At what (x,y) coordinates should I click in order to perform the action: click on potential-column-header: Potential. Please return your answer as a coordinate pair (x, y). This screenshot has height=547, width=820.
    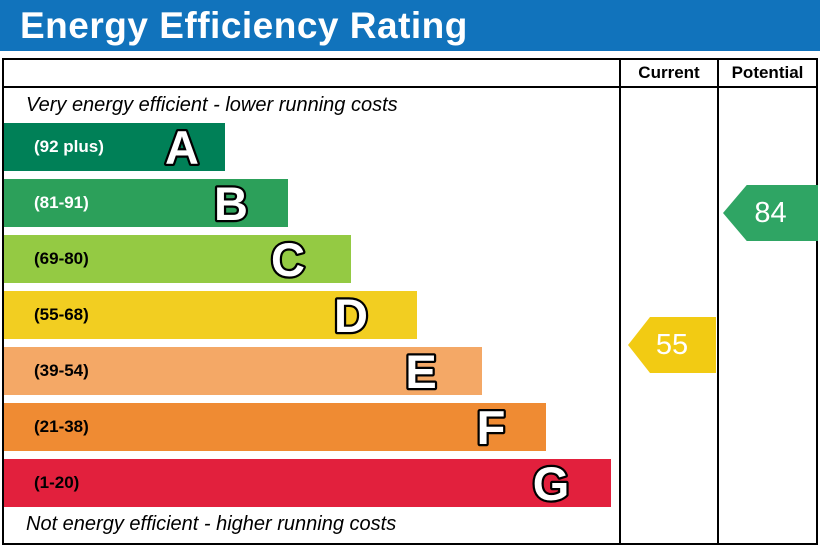
    Looking at the image, I should click on (766, 74).